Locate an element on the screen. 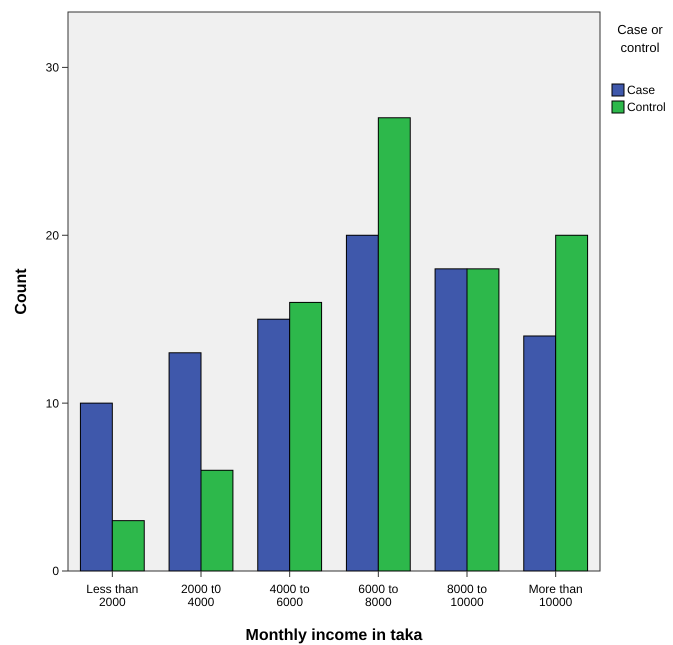  y-axis-title: Count is located at coordinates (21, 291).